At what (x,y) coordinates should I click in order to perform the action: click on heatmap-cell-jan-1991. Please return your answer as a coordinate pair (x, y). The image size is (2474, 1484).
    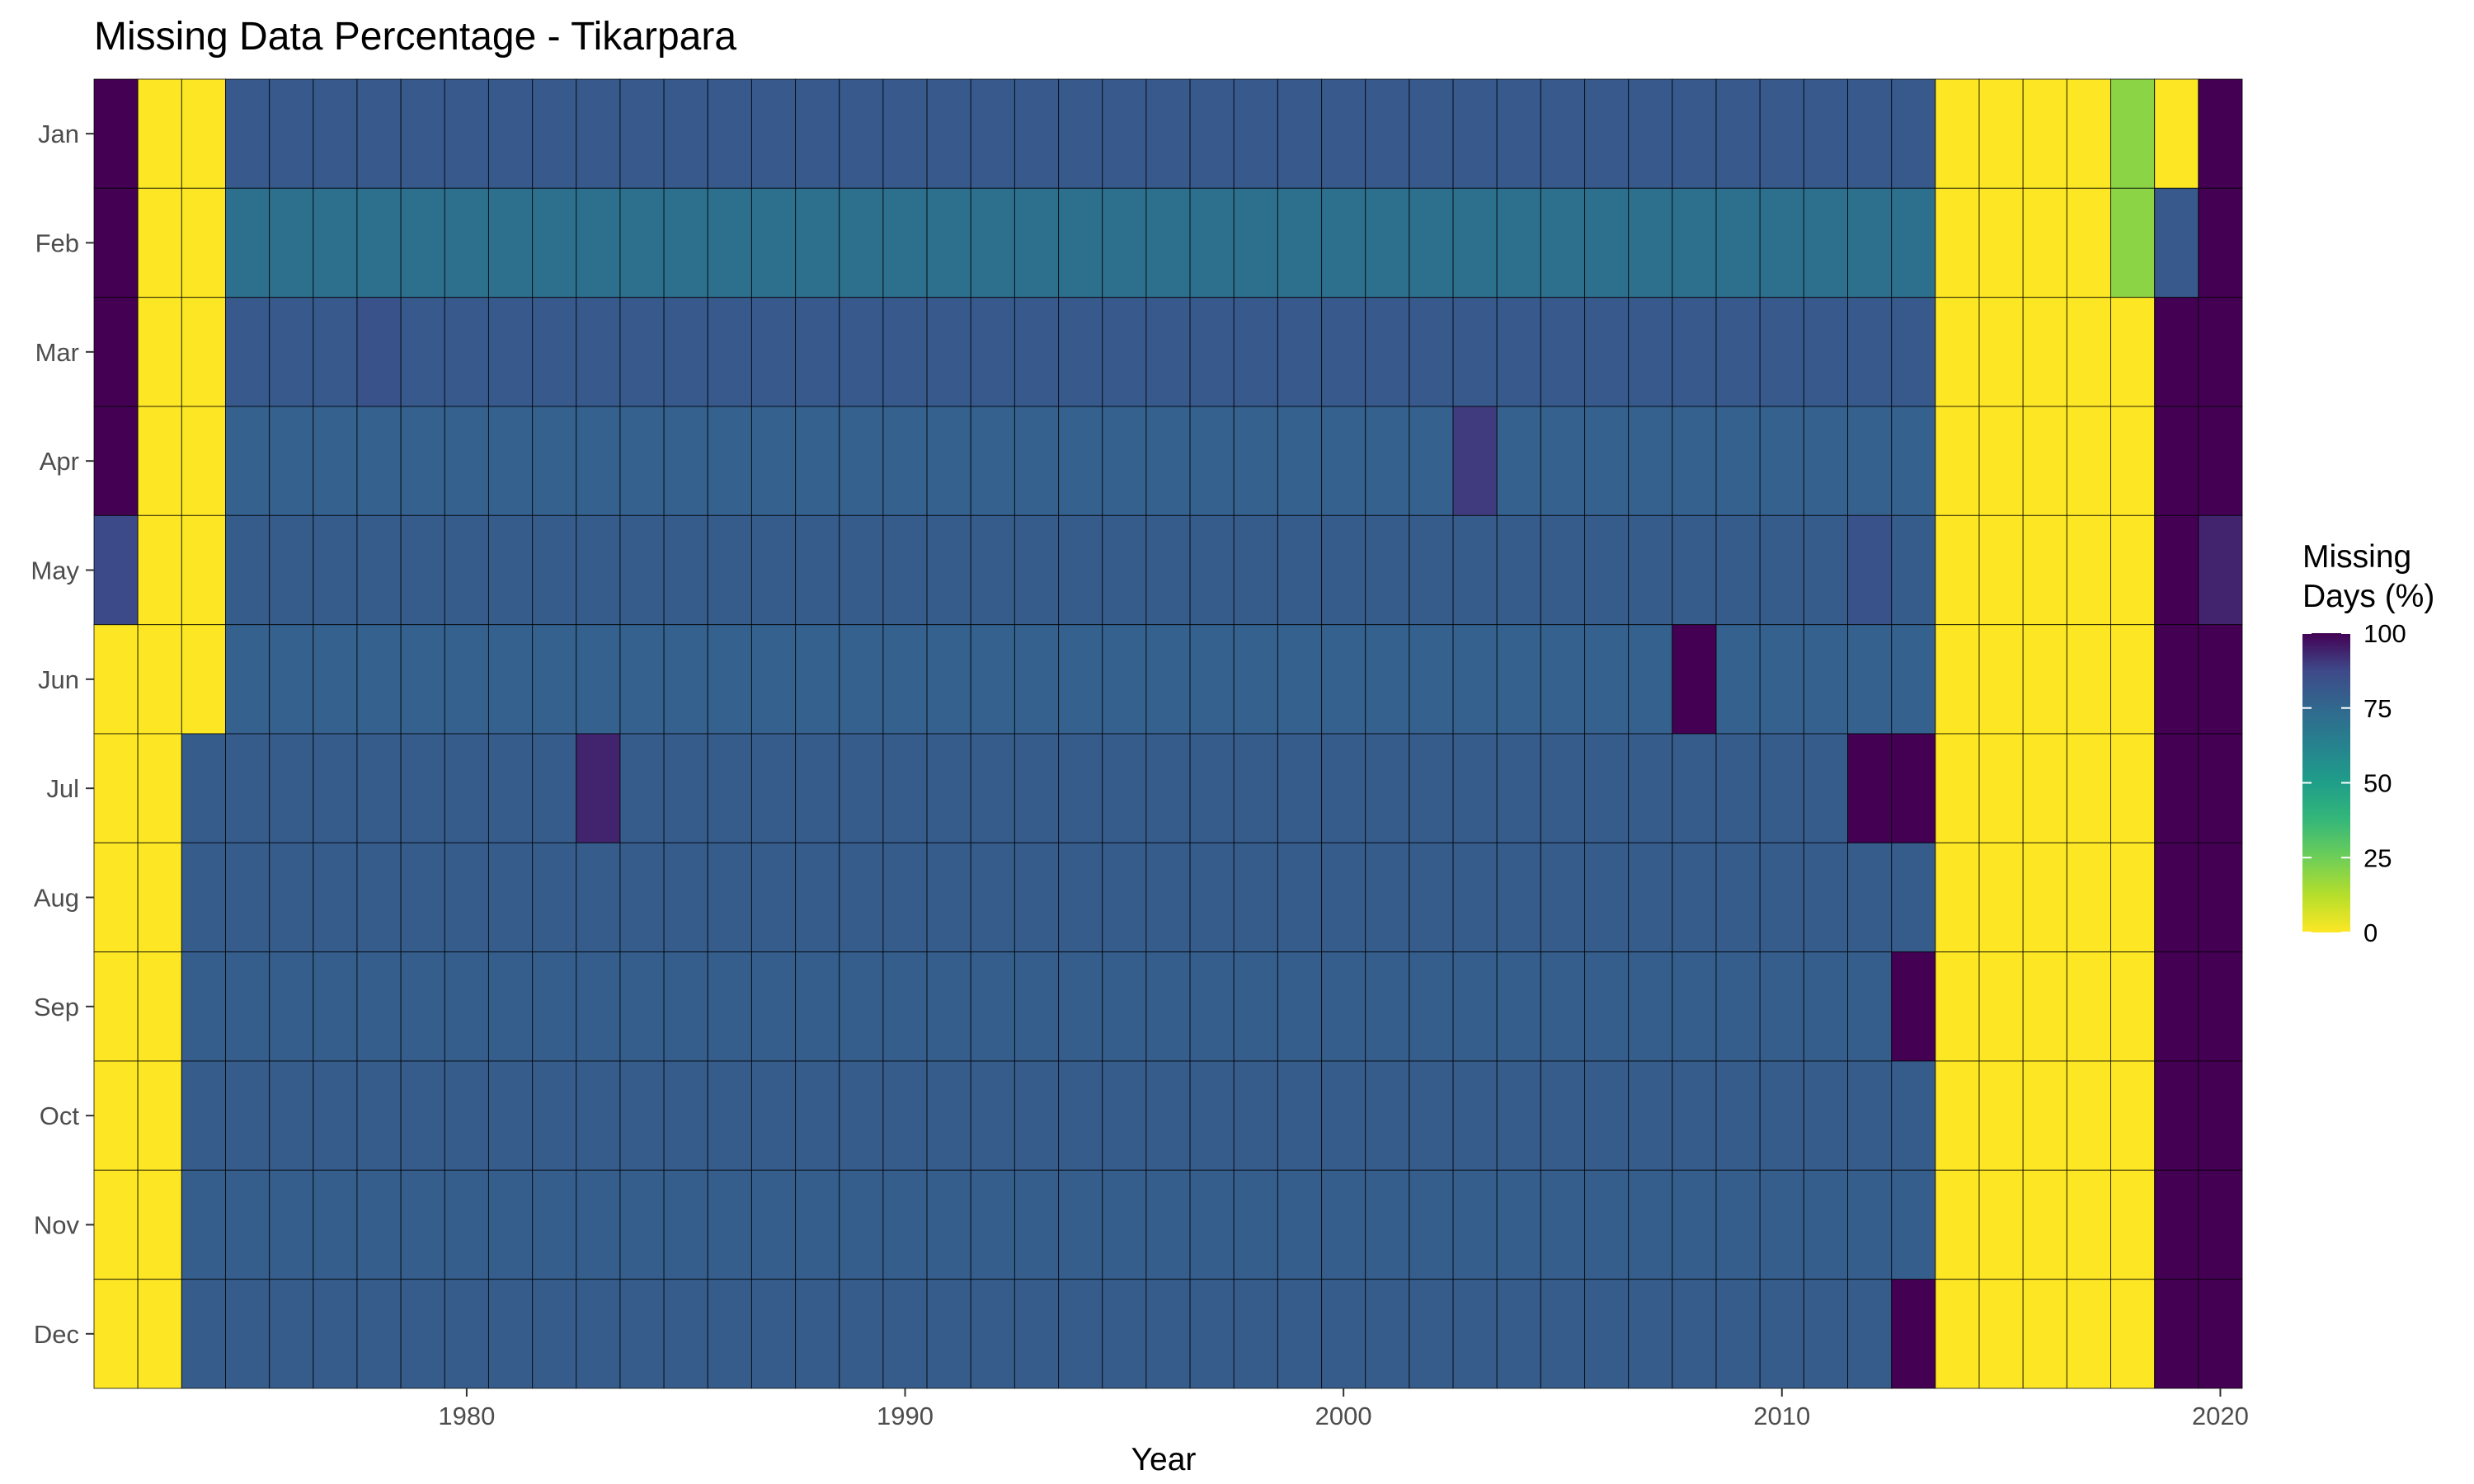
    Looking at the image, I should click on (948, 133).